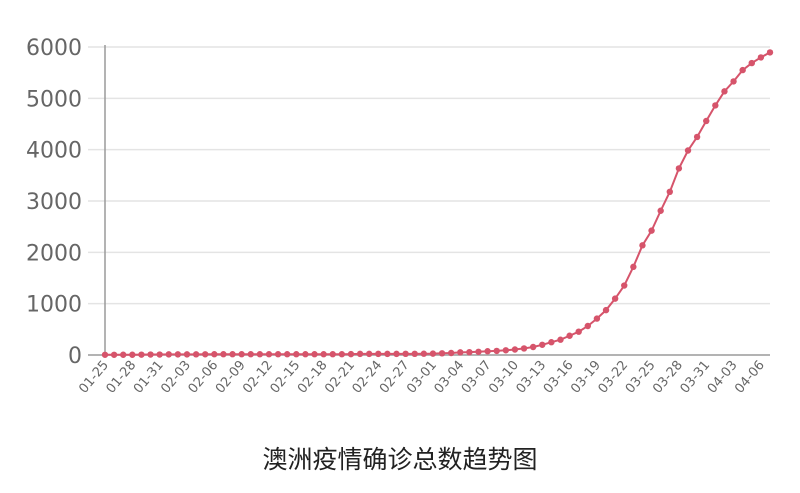 Image resolution: width=800 pixels, height=493 pixels. I want to click on y-axis-ticks: 0 1000 2000 3000 4000 5000 6000, so click(54, 202).